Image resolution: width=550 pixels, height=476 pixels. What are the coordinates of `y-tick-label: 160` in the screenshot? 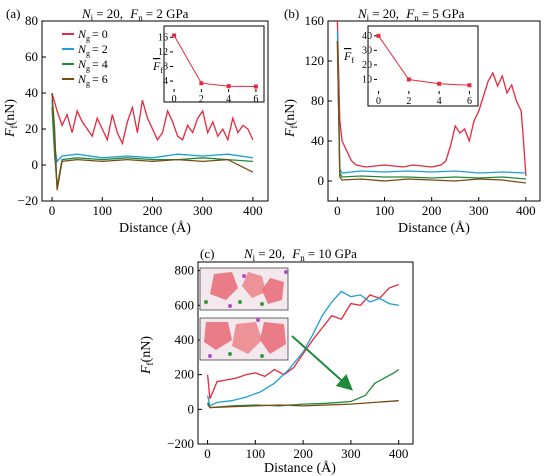 It's located at (315, 20).